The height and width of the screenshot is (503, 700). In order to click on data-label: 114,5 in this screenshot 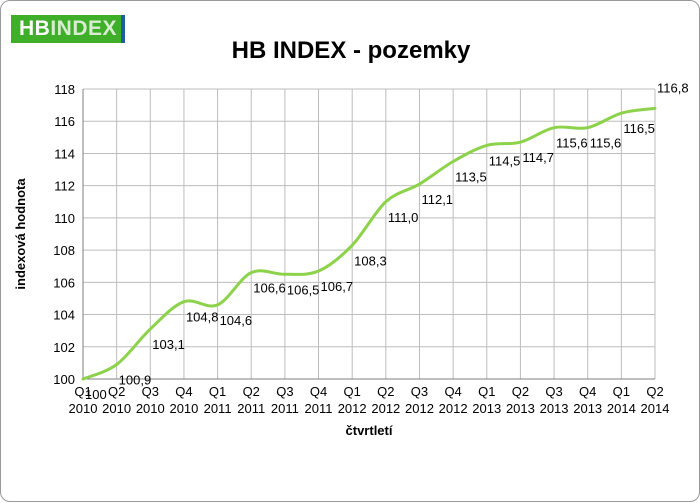, I will do `click(505, 160)`.